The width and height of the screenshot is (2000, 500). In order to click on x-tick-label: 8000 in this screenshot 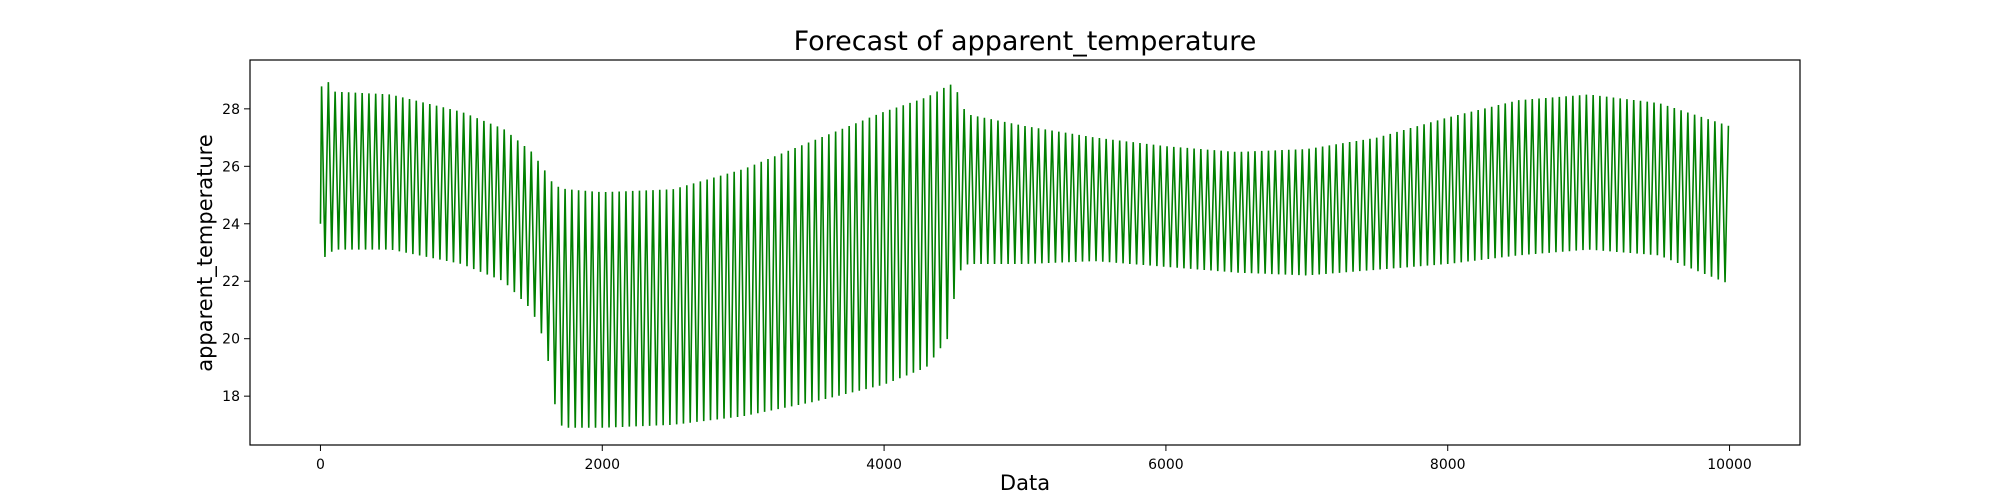, I will do `click(1448, 465)`.